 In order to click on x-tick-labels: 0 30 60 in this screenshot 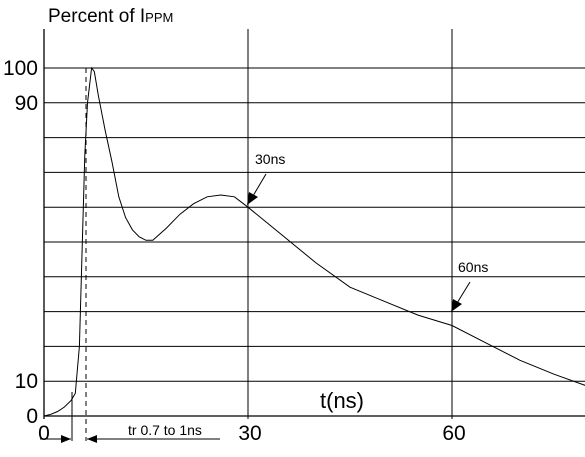, I will do `click(252, 433)`.